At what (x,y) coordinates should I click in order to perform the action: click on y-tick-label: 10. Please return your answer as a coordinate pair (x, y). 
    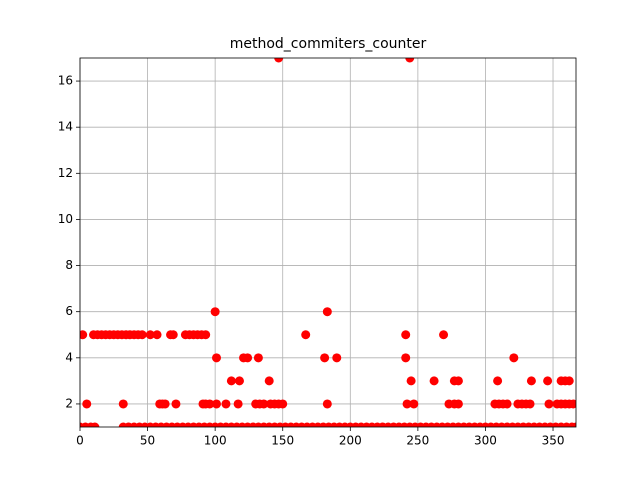
    Looking at the image, I should click on (65, 219).